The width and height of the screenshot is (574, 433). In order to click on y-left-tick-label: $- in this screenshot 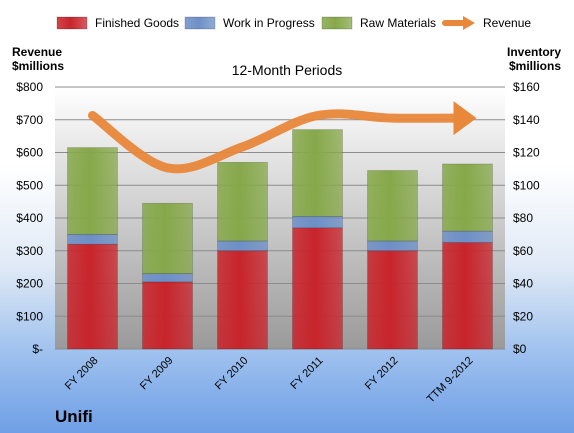, I will do `click(37, 349)`.